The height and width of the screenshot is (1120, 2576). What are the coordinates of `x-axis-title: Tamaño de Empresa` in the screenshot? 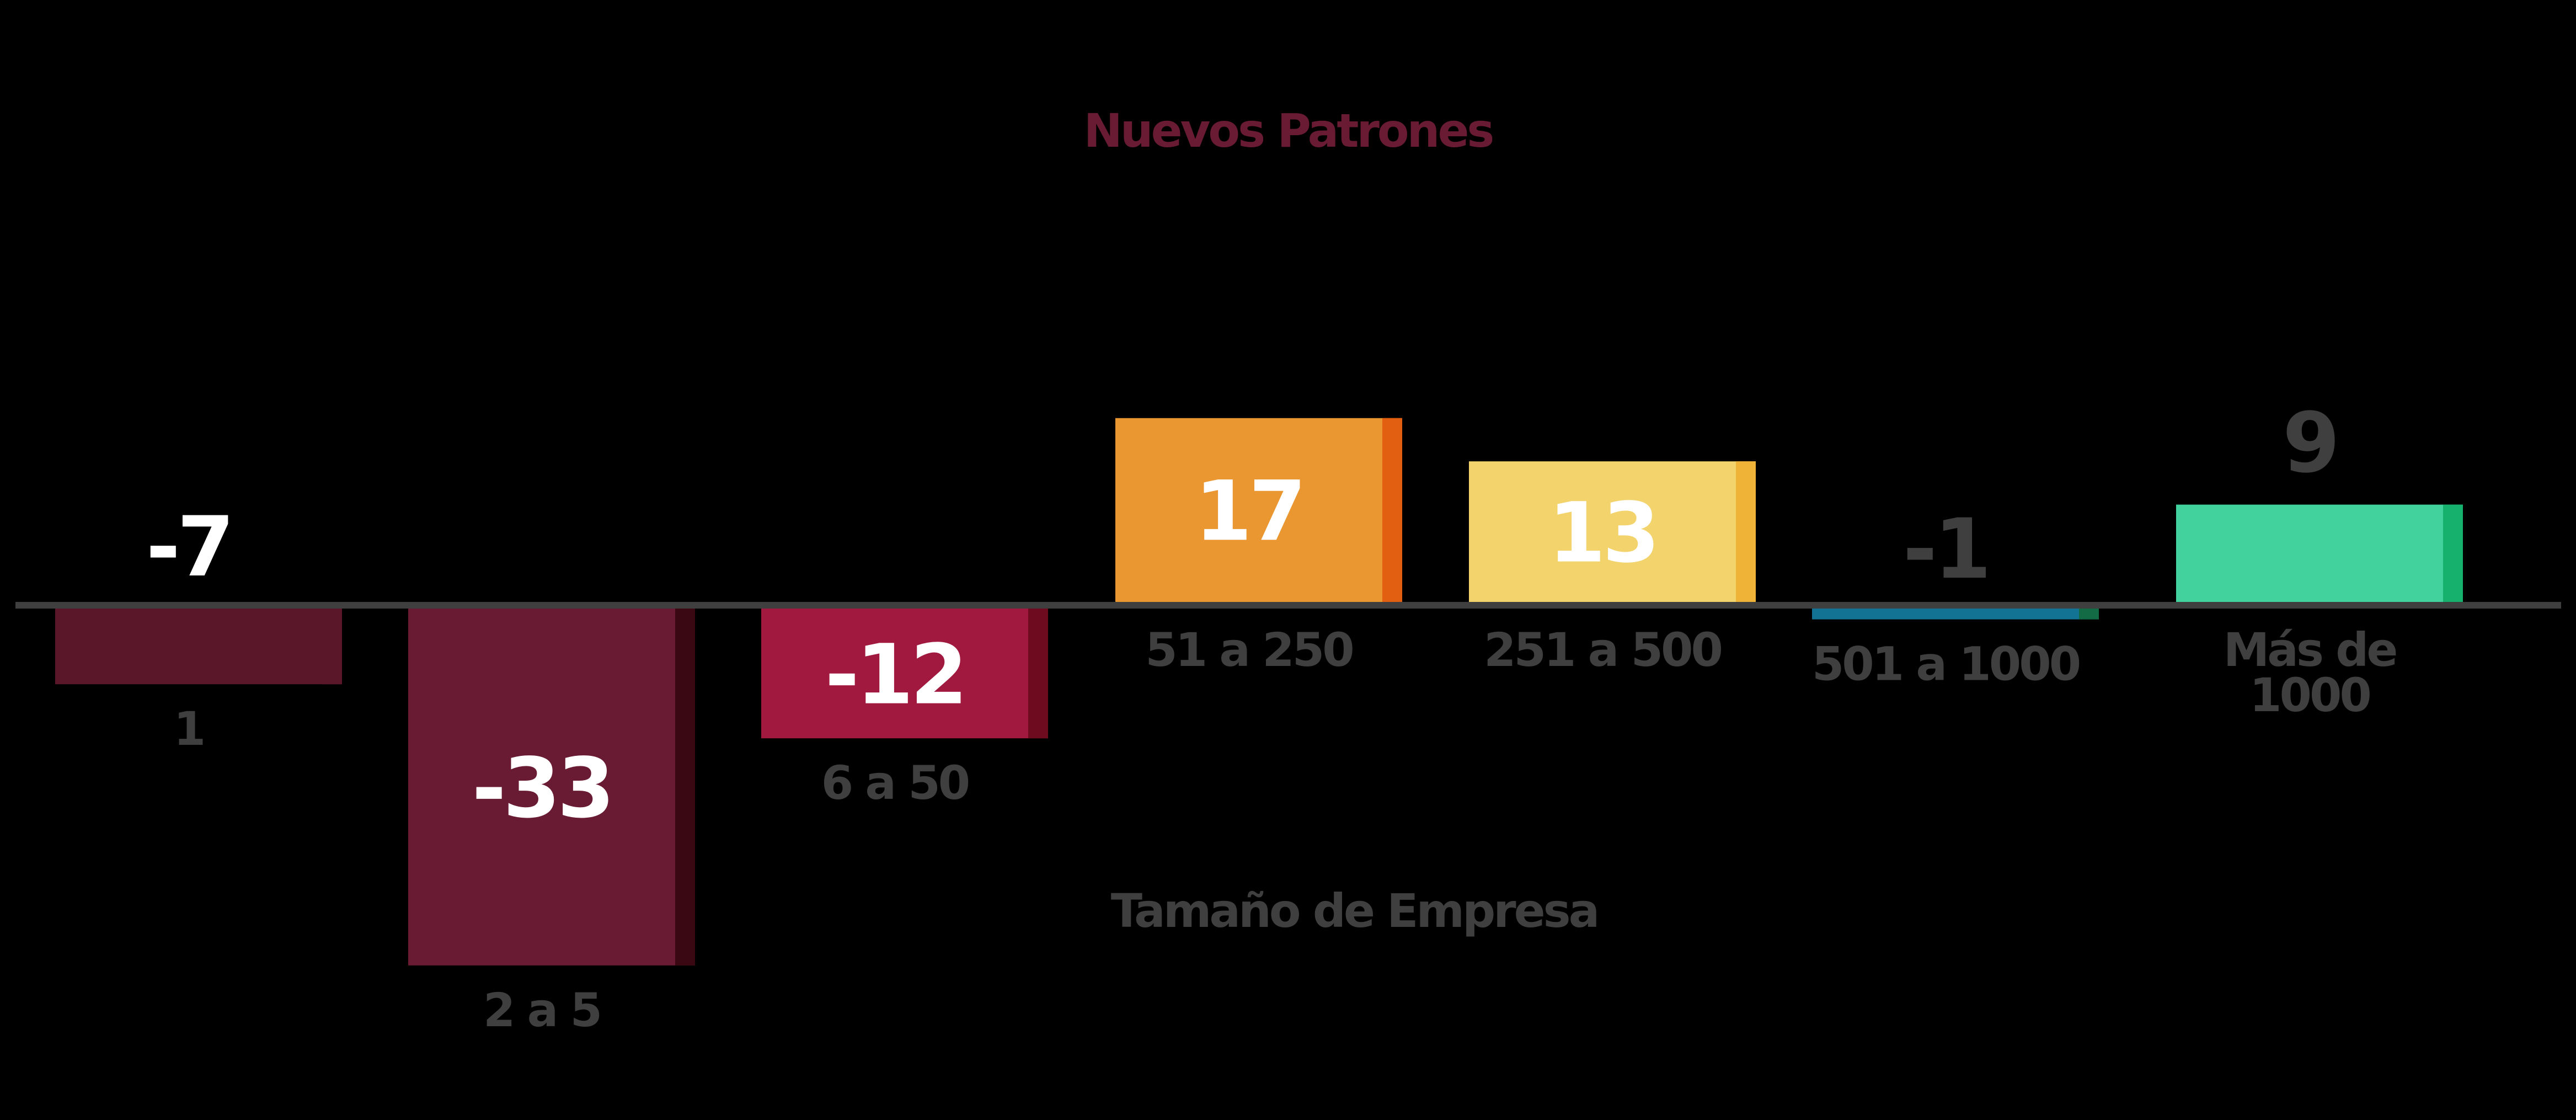 It's located at (1354, 911).